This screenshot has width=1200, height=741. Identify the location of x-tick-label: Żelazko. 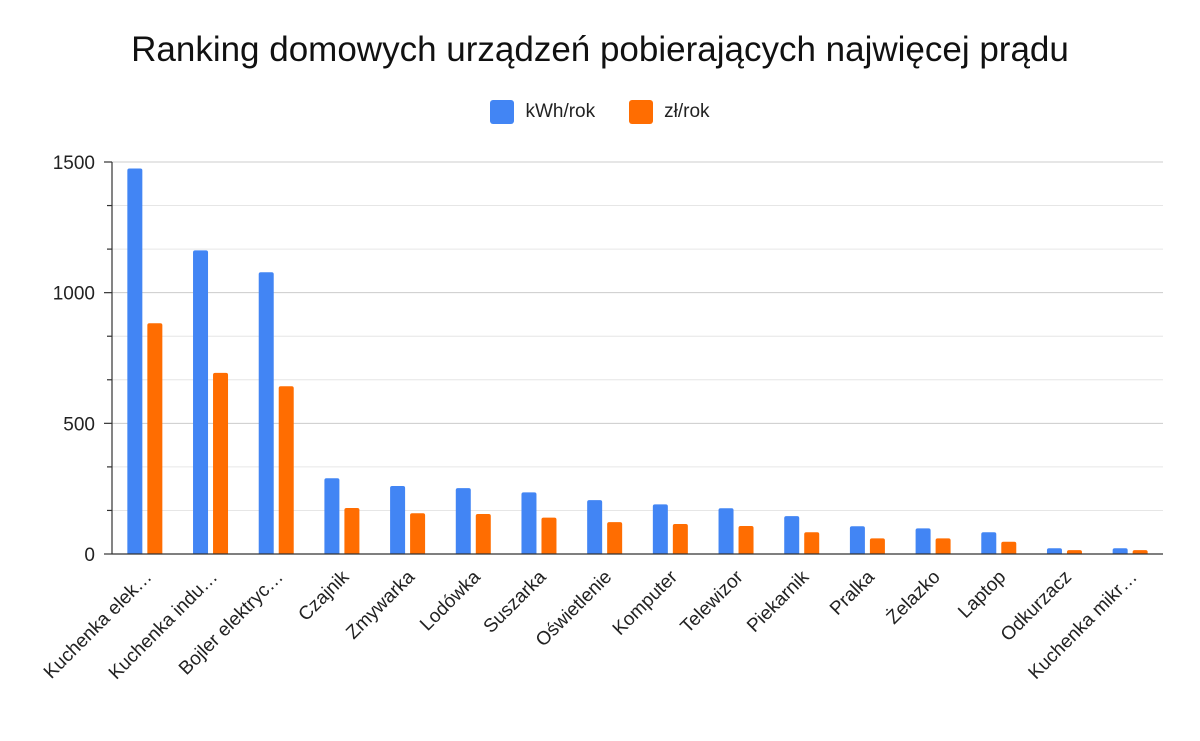
(914, 598).